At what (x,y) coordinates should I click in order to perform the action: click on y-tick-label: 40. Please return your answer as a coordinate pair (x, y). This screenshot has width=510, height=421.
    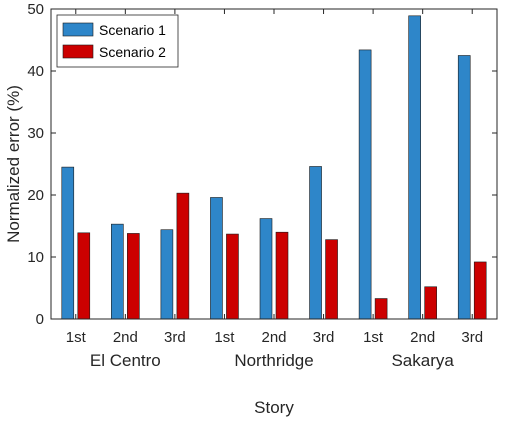
    Looking at the image, I should click on (35, 71).